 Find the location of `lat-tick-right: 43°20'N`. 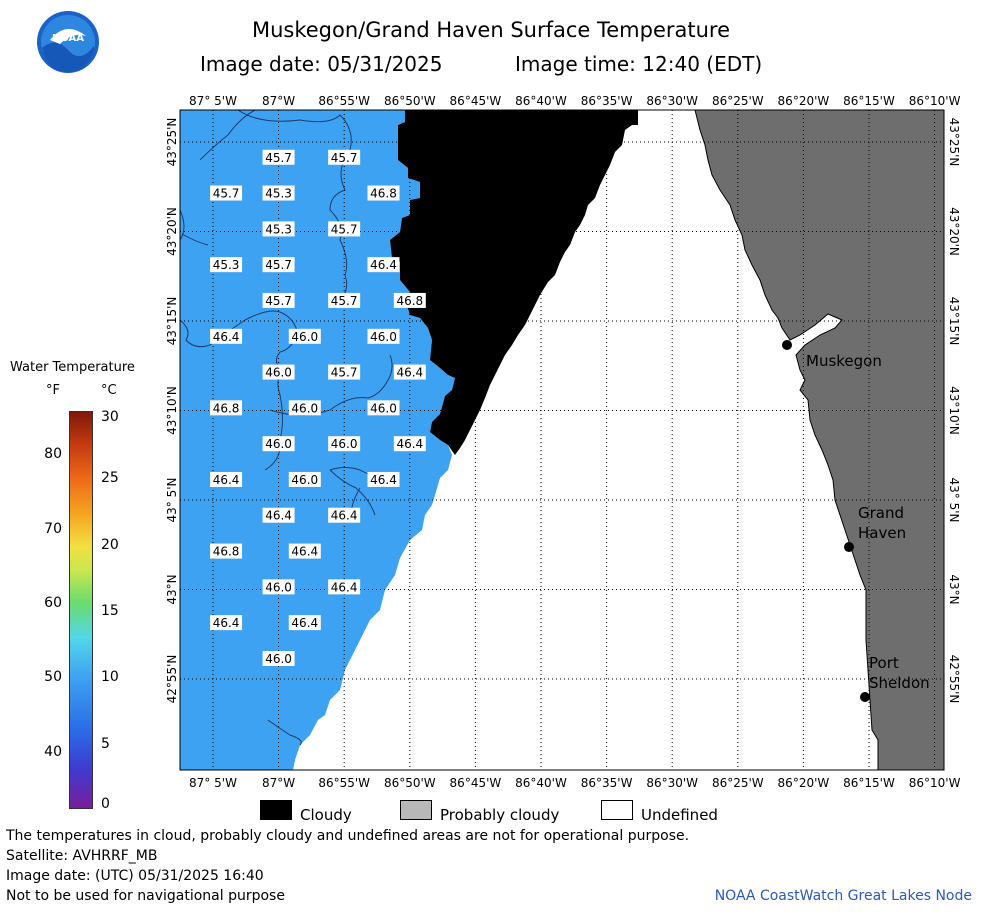

lat-tick-right: 43°20'N is located at coordinates (954, 231).